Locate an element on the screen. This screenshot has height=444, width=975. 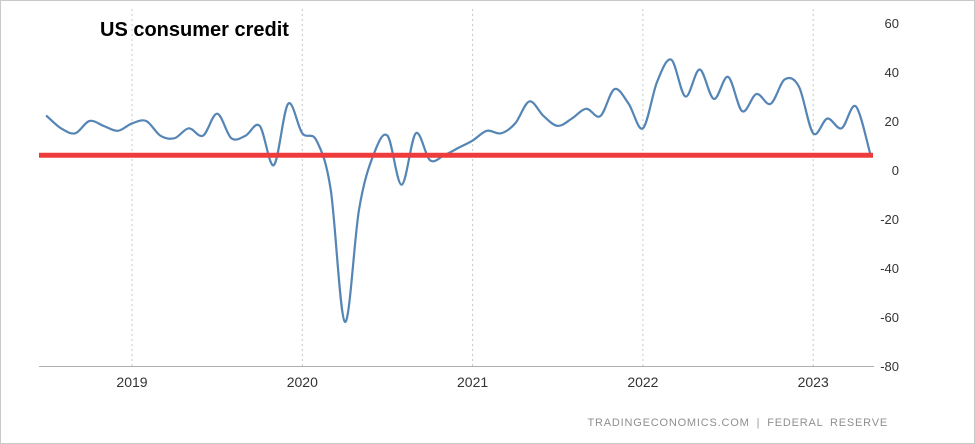
y-tick-label--60: -60 is located at coordinates (889, 317).